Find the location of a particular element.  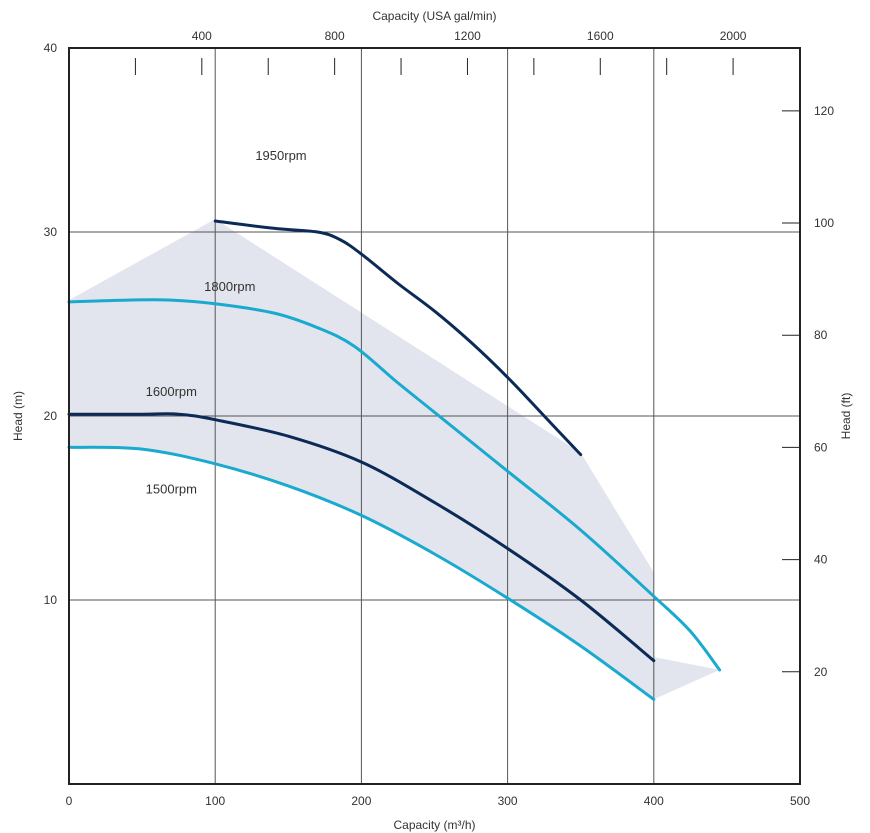

series-label-1950rpm: 1950rpm is located at coordinates (280, 155).